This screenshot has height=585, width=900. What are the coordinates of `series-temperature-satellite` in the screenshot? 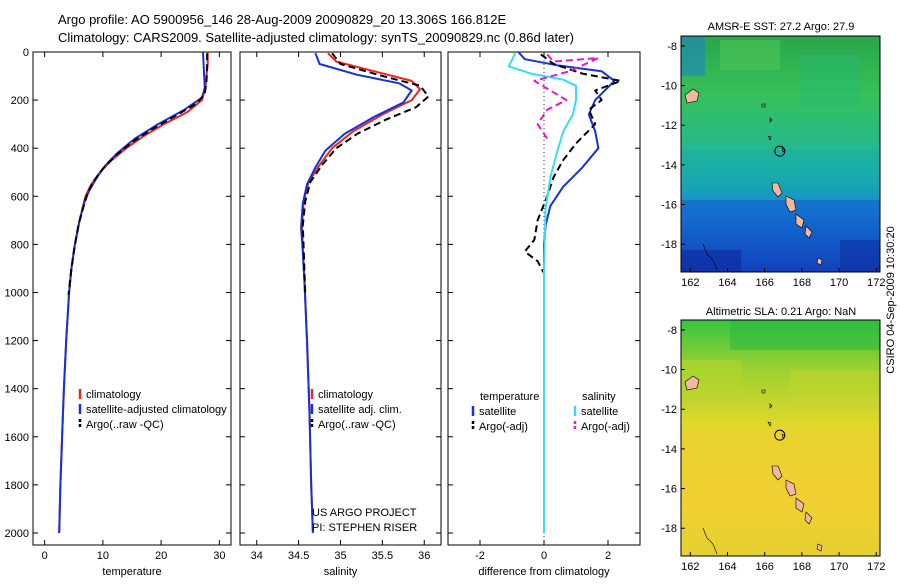 It's located at (566, 292).